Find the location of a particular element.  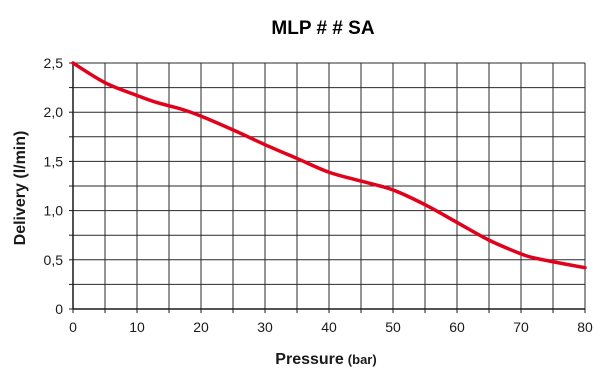

chart-title: MLP # # SA is located at coordinates (322, 28).